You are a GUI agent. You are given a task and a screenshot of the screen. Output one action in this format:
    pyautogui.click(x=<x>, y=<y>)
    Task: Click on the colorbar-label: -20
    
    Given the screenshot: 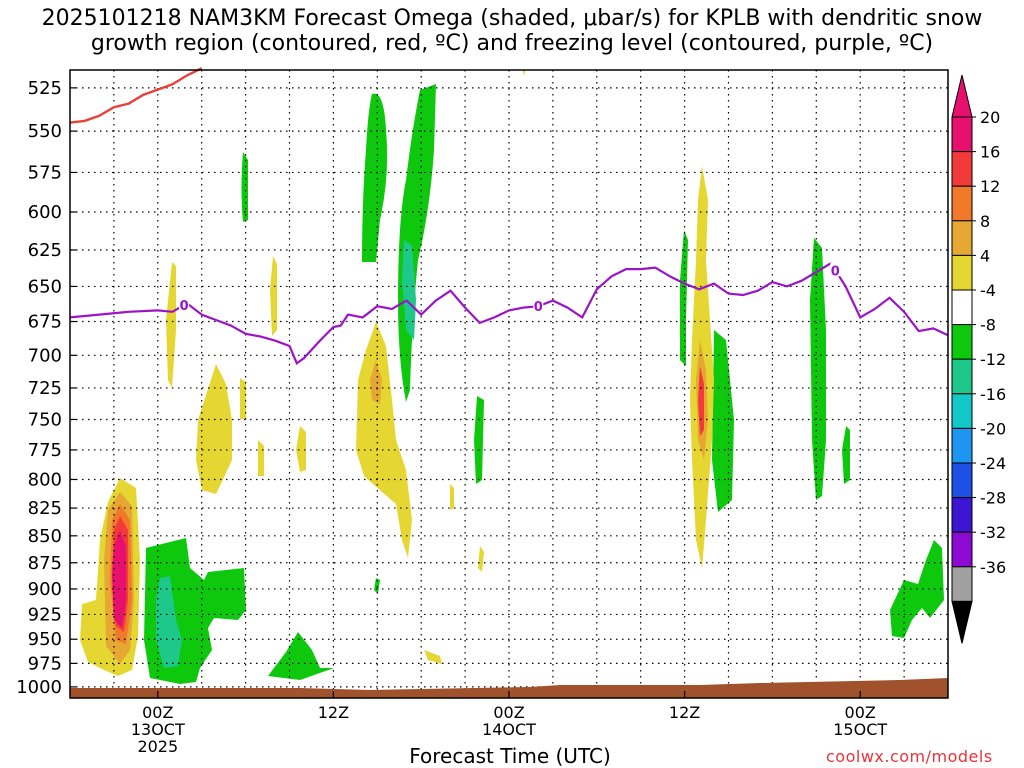 What is the action you would take?
    pyautogui.click(x=993, y=428)
    